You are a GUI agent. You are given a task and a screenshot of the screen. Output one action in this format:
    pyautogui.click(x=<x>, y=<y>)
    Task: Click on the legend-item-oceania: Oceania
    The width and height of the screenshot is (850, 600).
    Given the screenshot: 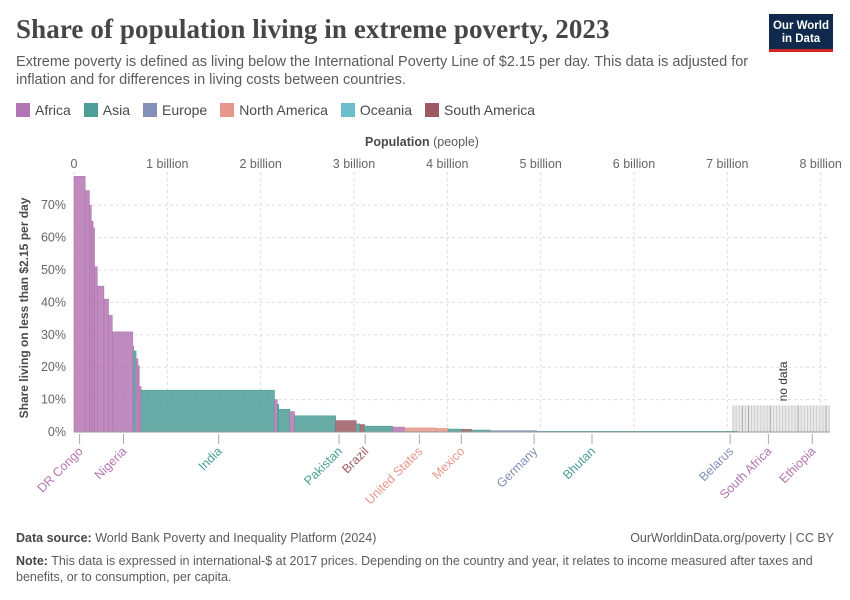 What is the action you would take?
    pyautogui.click(x=376, y=110)
    